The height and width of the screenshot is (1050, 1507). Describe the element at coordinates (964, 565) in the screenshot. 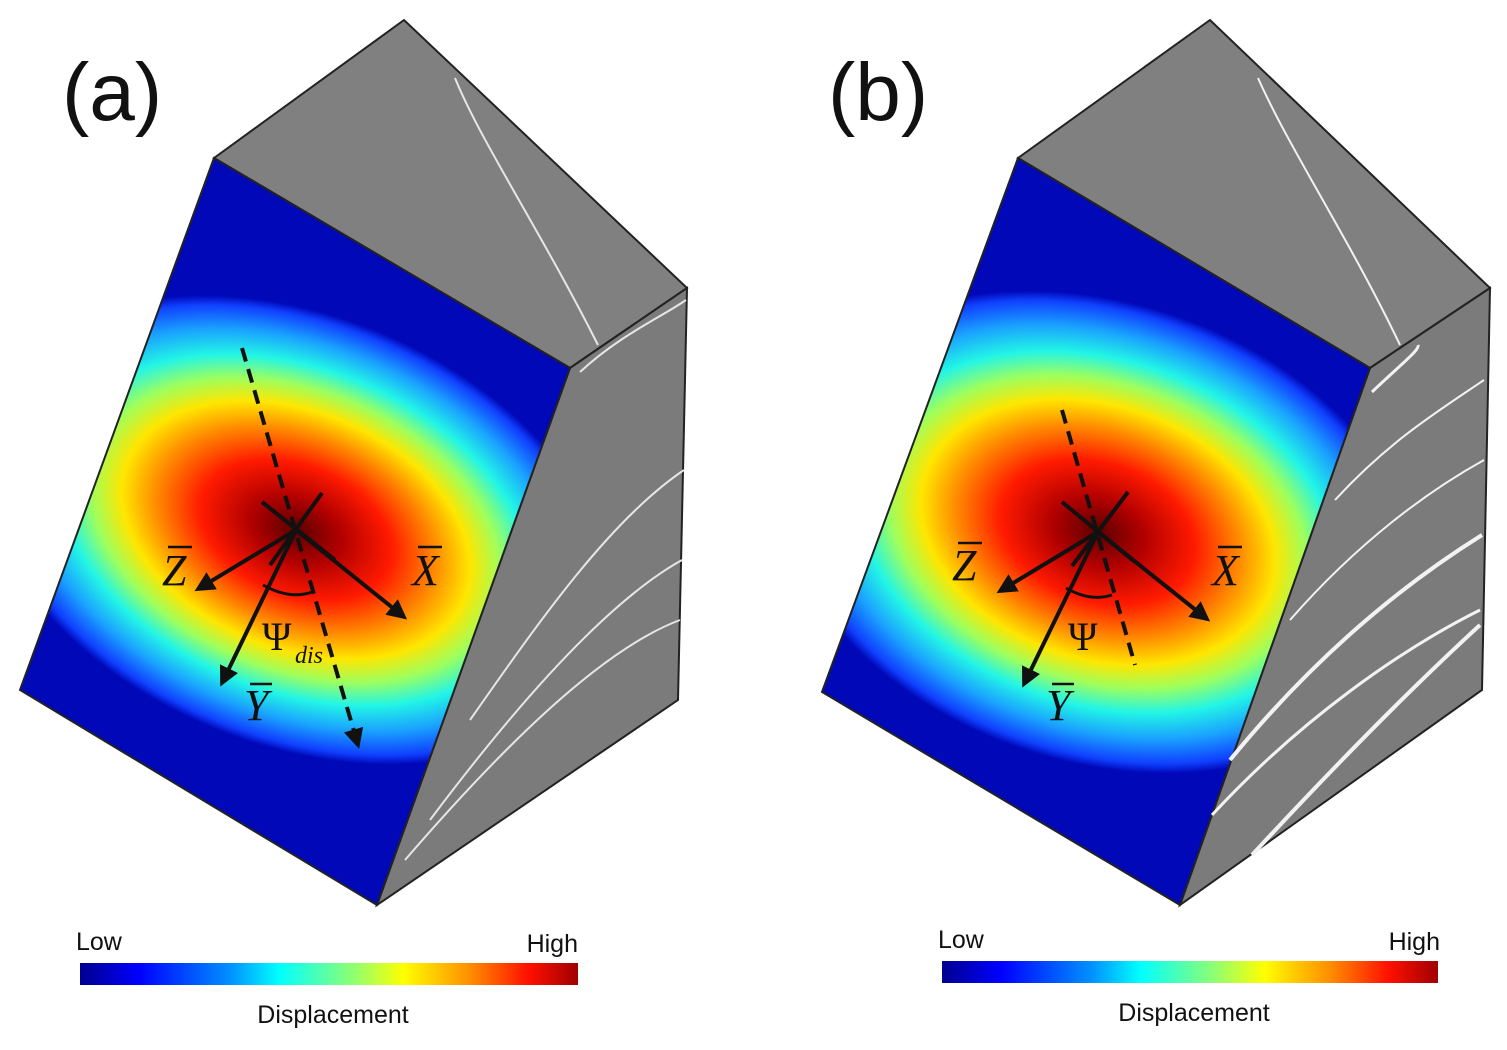

I see `z-axis-label-b: Z` at that location.